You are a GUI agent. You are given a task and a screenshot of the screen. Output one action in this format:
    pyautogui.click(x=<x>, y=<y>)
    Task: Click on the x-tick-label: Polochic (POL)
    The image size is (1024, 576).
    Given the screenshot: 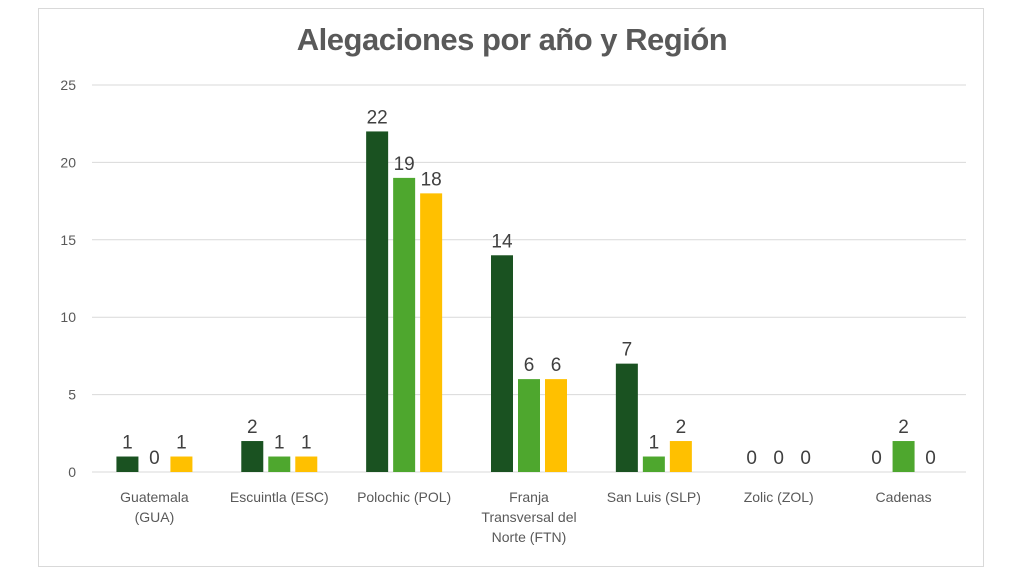 What is the action you would take?
    pyautogui.click(x=404, y=497)
    